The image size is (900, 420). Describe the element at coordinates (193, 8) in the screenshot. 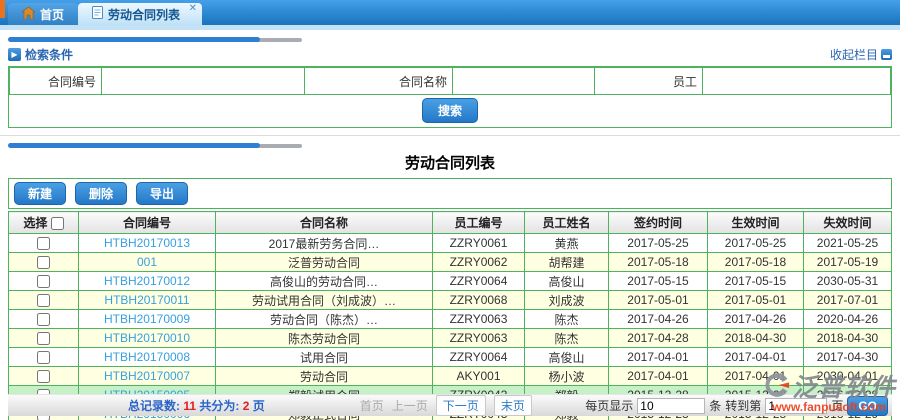

I see `close-icon: ✕` at that location.